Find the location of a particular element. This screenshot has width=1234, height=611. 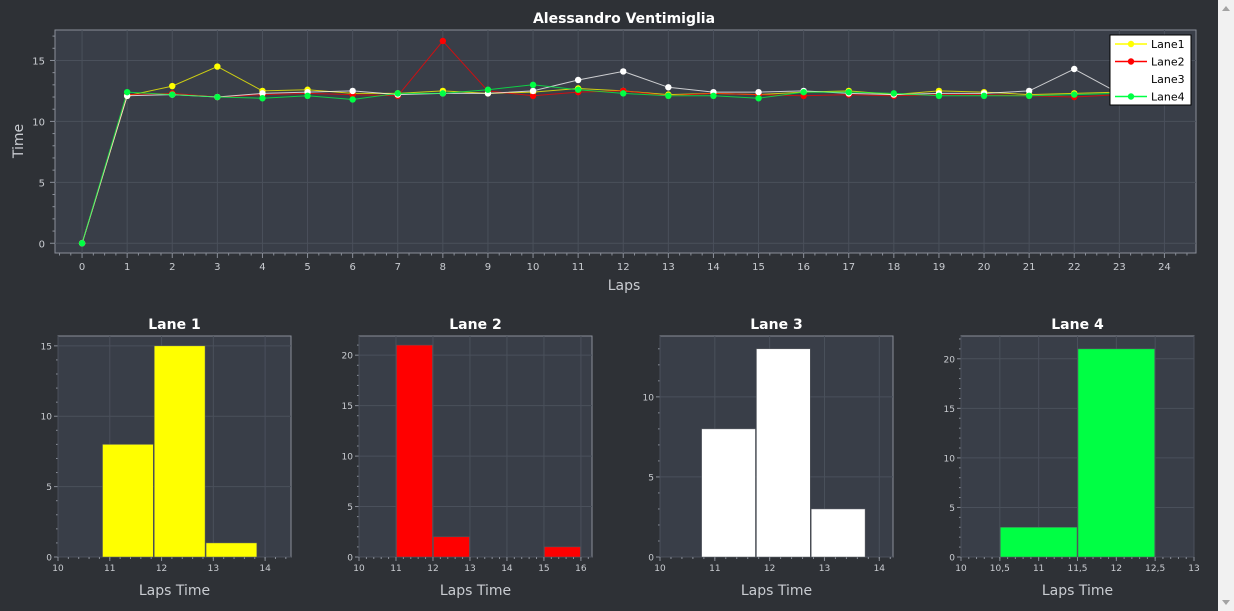

x-tick-label: 20 is located at coordinates (984, 267).